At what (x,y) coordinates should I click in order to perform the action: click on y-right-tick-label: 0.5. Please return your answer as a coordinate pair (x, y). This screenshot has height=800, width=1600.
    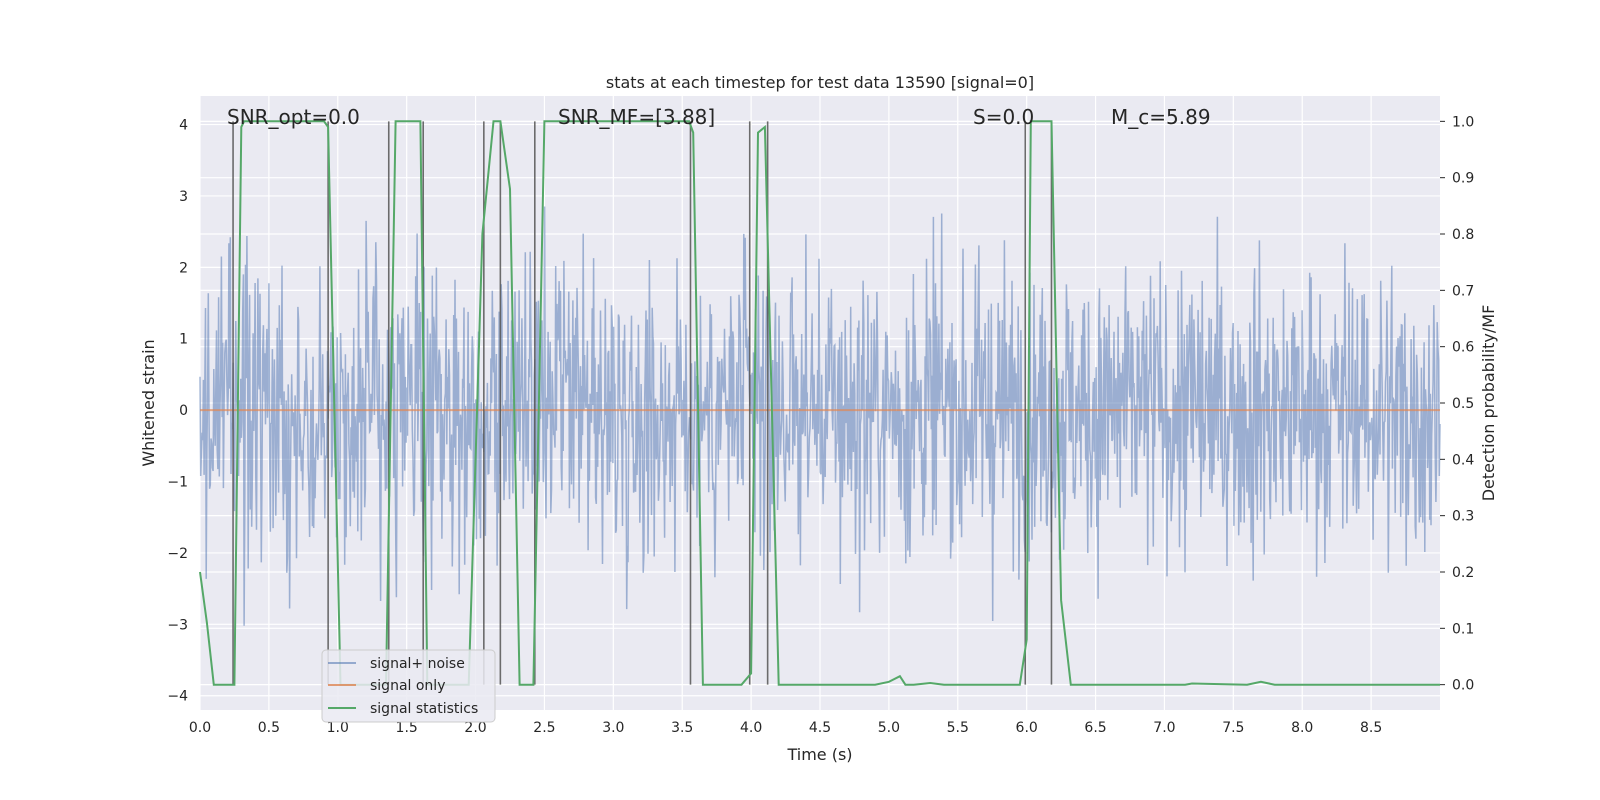
    Looking at the image, I should click on (1463, 404).